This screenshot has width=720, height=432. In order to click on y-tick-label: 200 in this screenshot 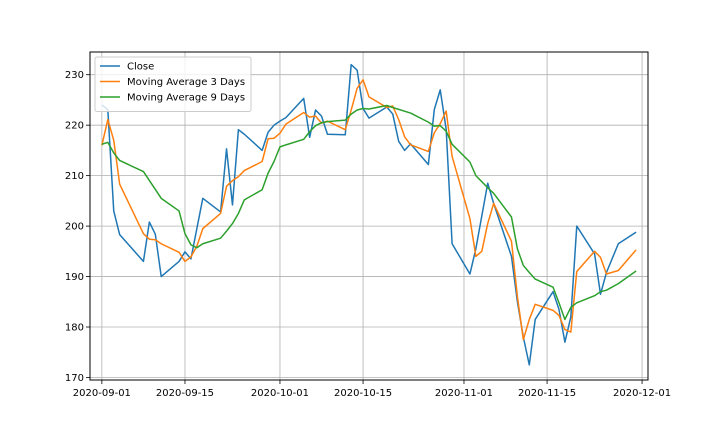, I will do `click(74, 227)`.